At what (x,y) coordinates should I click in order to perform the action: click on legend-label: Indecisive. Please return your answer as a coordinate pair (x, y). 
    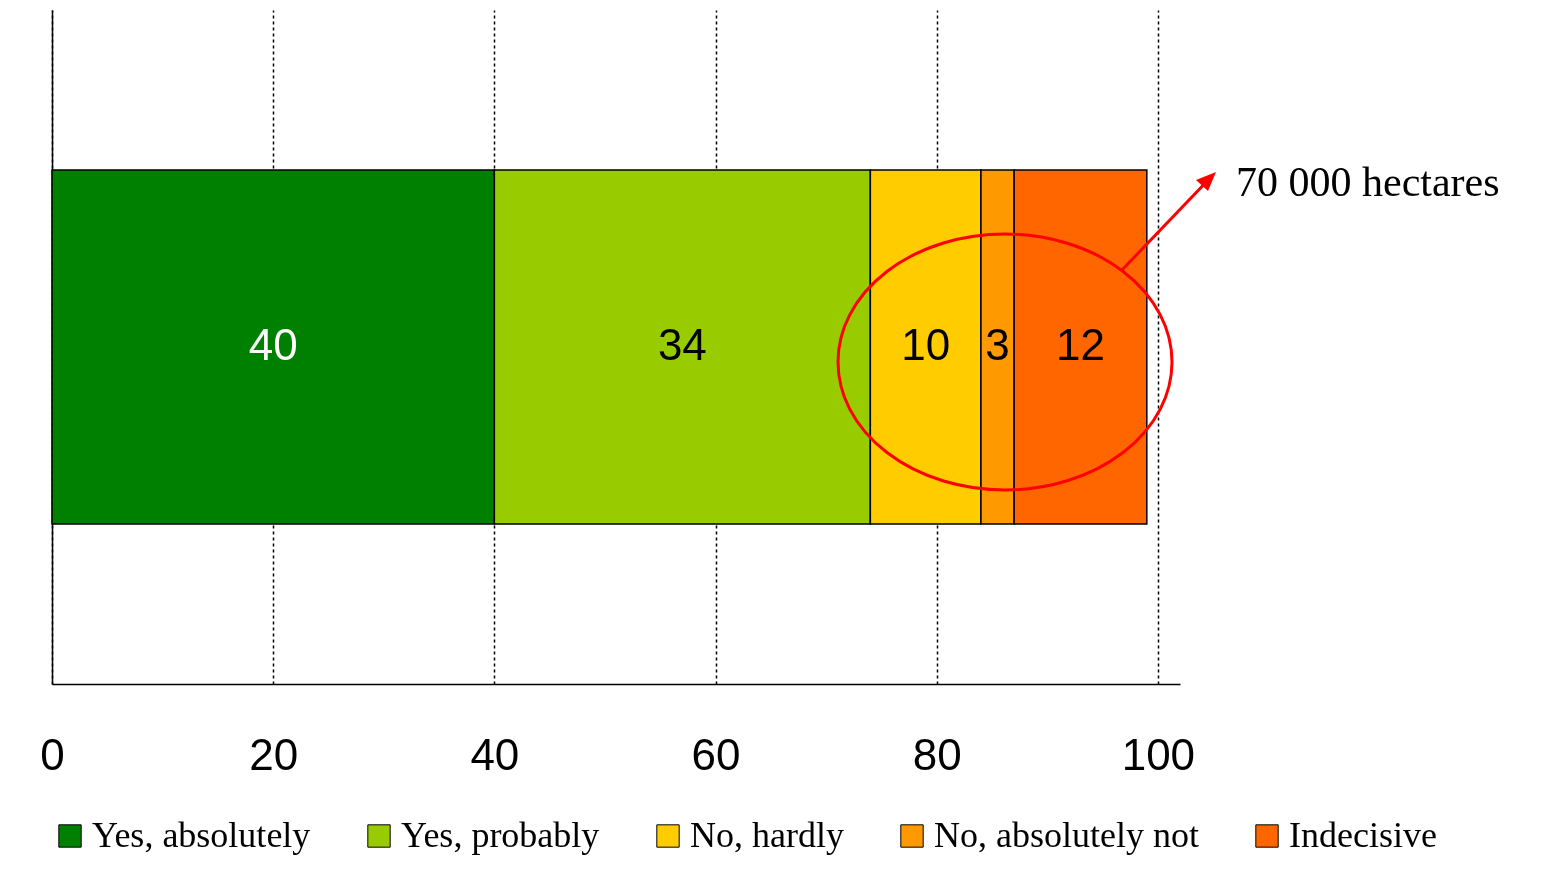
    Looking at the image, I should click on (1363, 835).